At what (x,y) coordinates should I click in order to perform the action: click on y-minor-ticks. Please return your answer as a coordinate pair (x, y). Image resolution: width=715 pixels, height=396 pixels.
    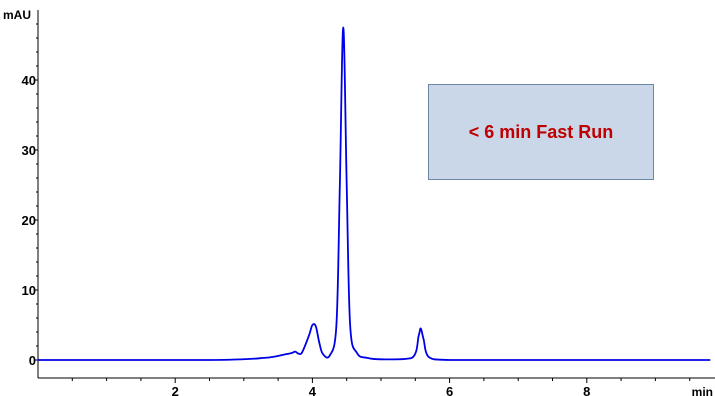
    Looking at the image, I should click on (37, 185).